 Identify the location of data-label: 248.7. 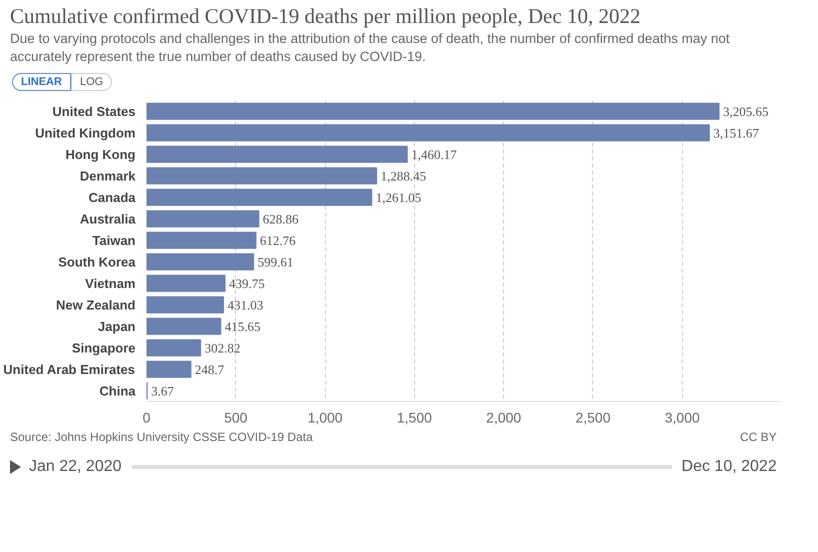
(209, 369).